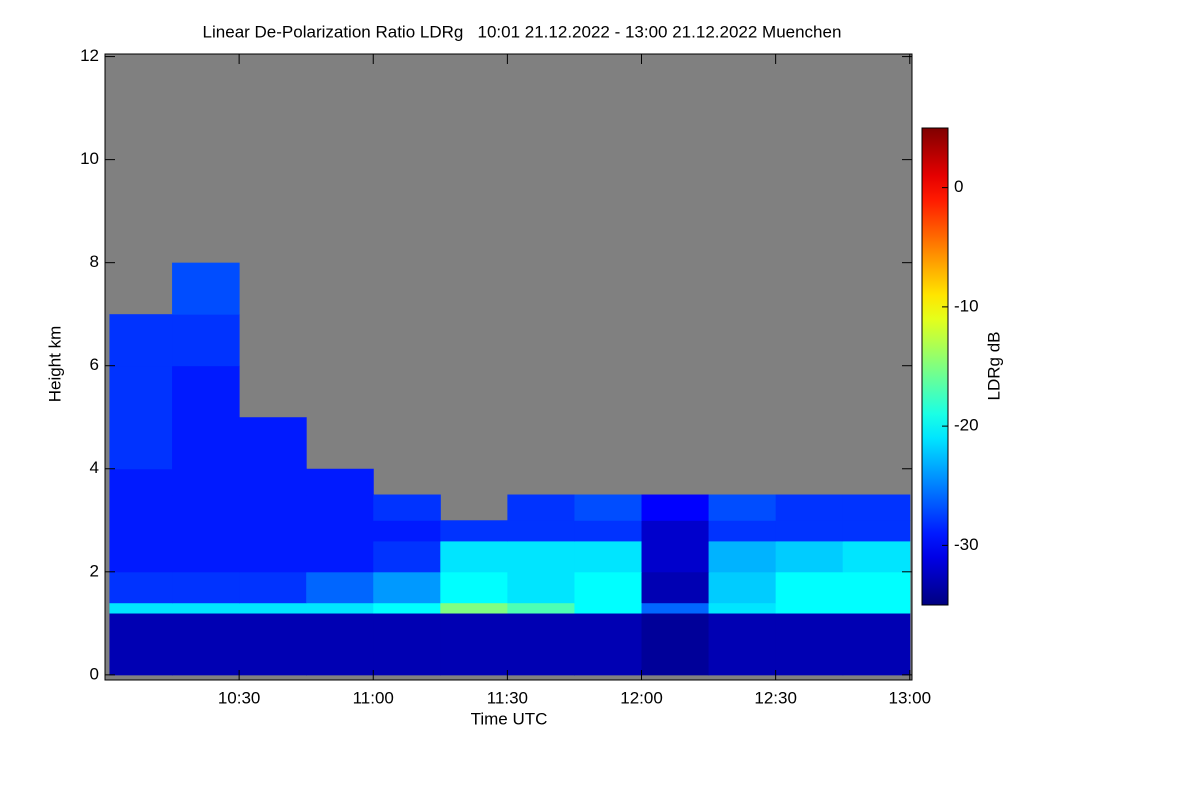 This screenshot has height=800, width=1200. Describe the element at coordinates (966, 305) in the screenshot. I see `colorbar-tick-label: -10` at that location.